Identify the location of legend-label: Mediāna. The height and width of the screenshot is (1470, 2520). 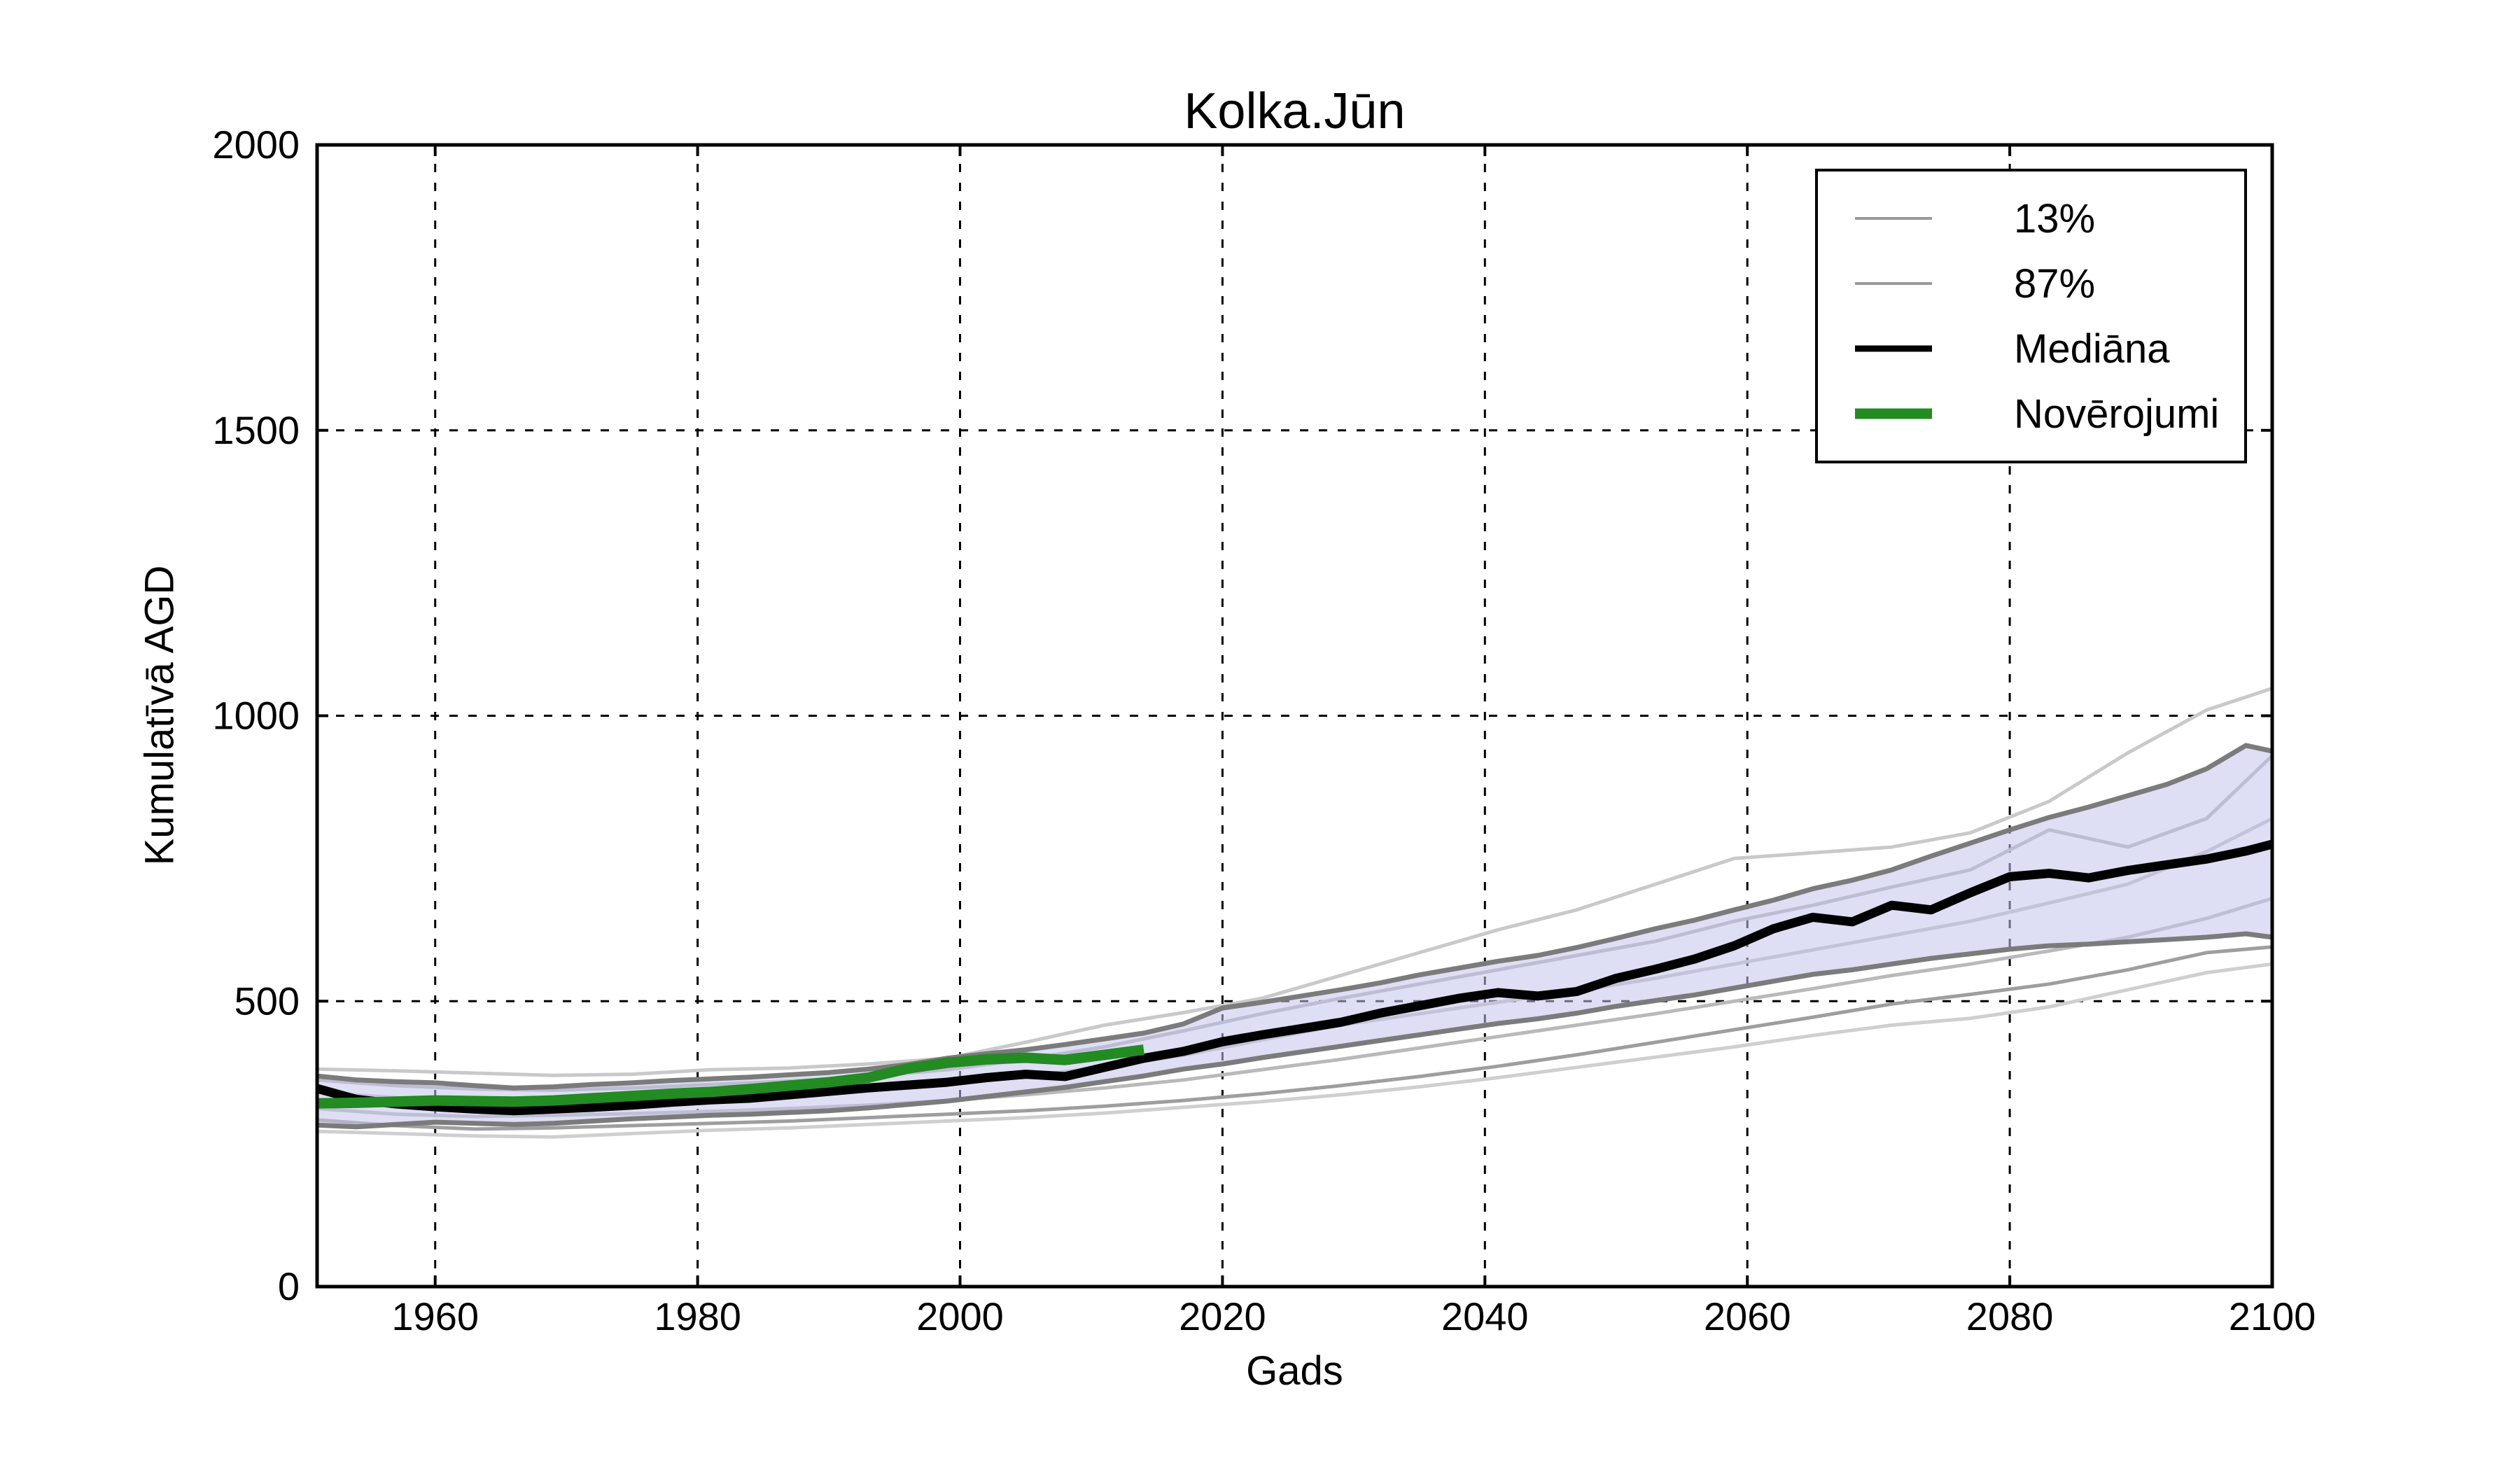
(2092, 349).